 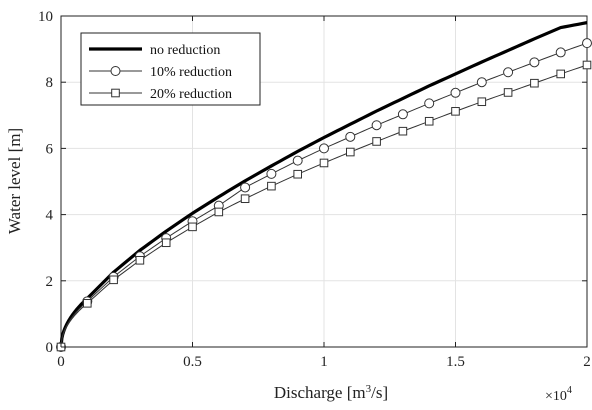 I want to click on x-axis-label: Discharge [m3/s], so click(x=331, y=392).